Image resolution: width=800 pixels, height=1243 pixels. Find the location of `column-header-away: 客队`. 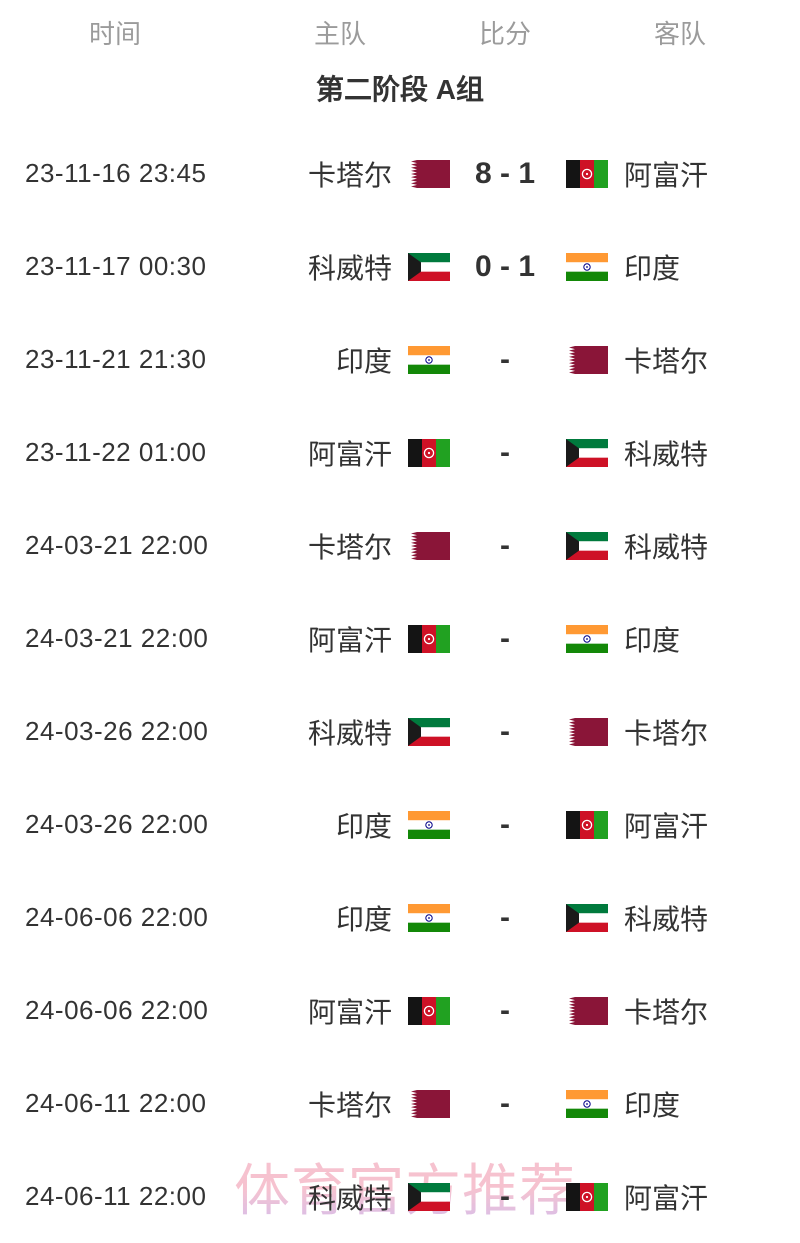

column-header-away: 客队 is located at coordinates (679, 33).